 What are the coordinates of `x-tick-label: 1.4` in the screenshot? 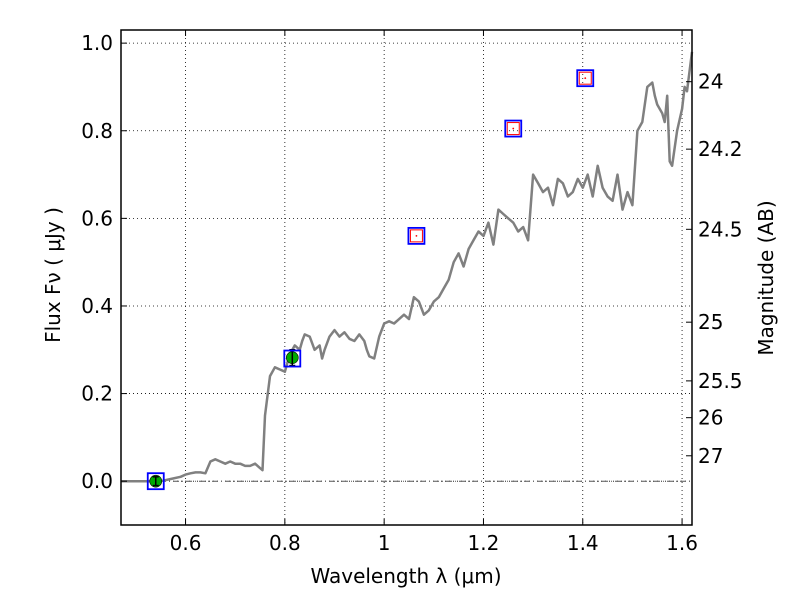 It's located at (583, 543).